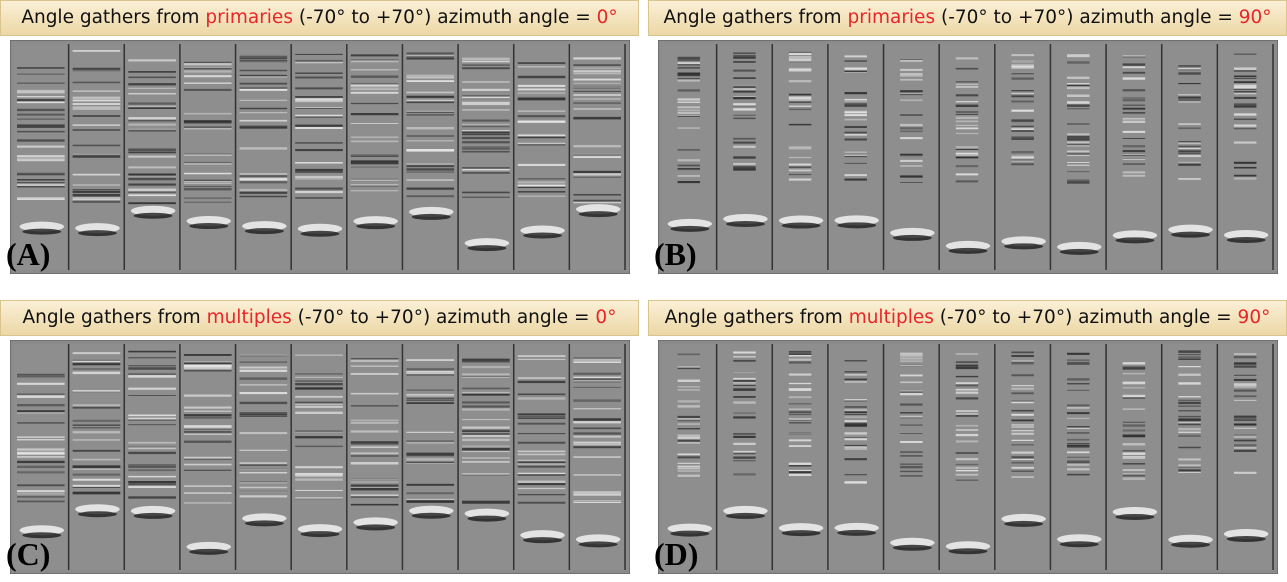 The height and width of the screenshot is (582, 1287). Describe the element at coordinates (249, 317) in the screenshot. I see `title-highlight: multiples` at that location.